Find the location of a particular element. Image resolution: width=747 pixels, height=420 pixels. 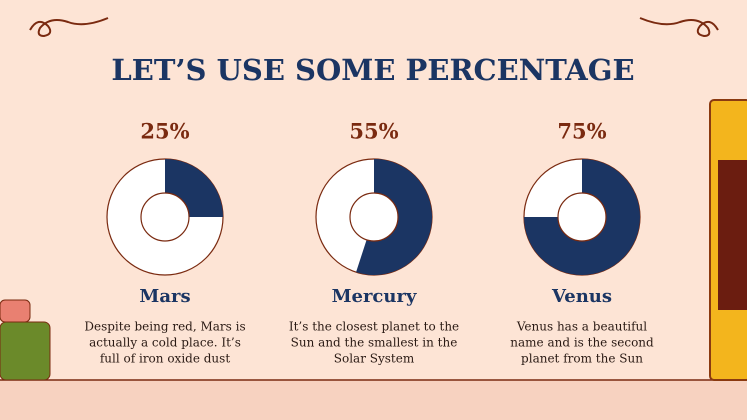

description-line: planet from the Sun is located at coordinates (582, 359).